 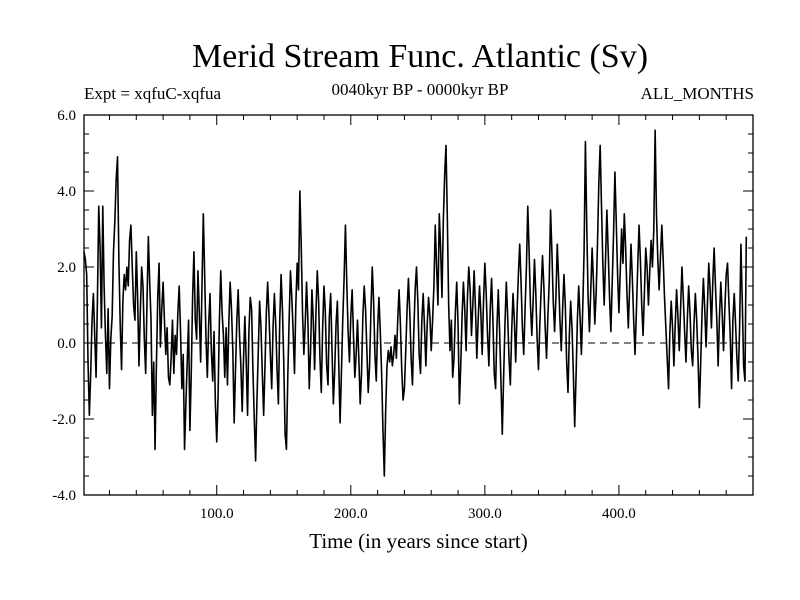 I want to click on months-label: ALL_MONTHS, so click(x=697, y=93).